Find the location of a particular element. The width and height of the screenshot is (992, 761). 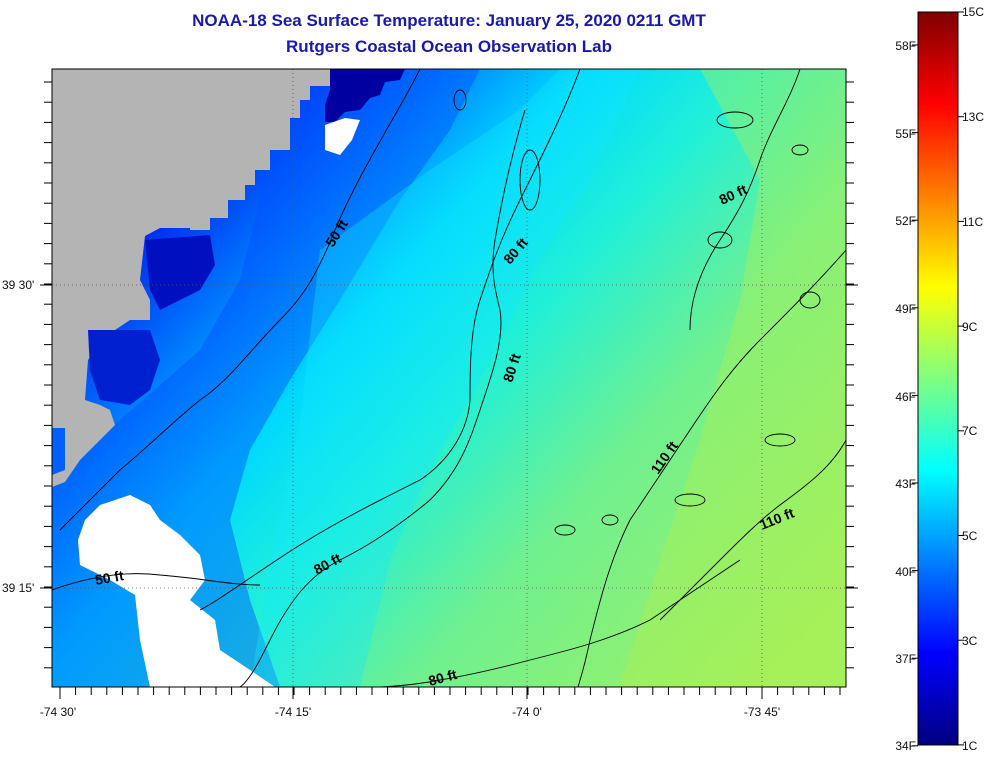

colorbar-c-label: 13C is located at coordinates (973, 117).